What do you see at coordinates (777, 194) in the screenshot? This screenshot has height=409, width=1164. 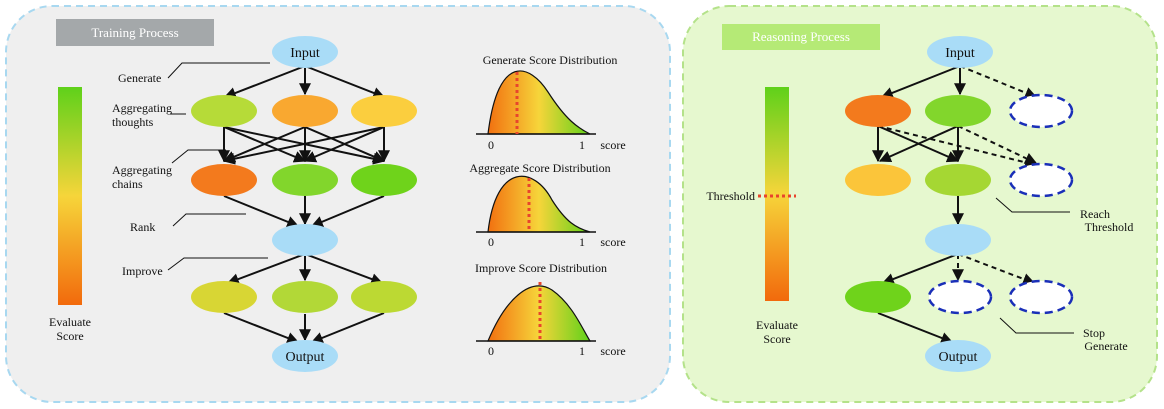 I see `reasoning-score-scale` at bounding box center [777, 194].